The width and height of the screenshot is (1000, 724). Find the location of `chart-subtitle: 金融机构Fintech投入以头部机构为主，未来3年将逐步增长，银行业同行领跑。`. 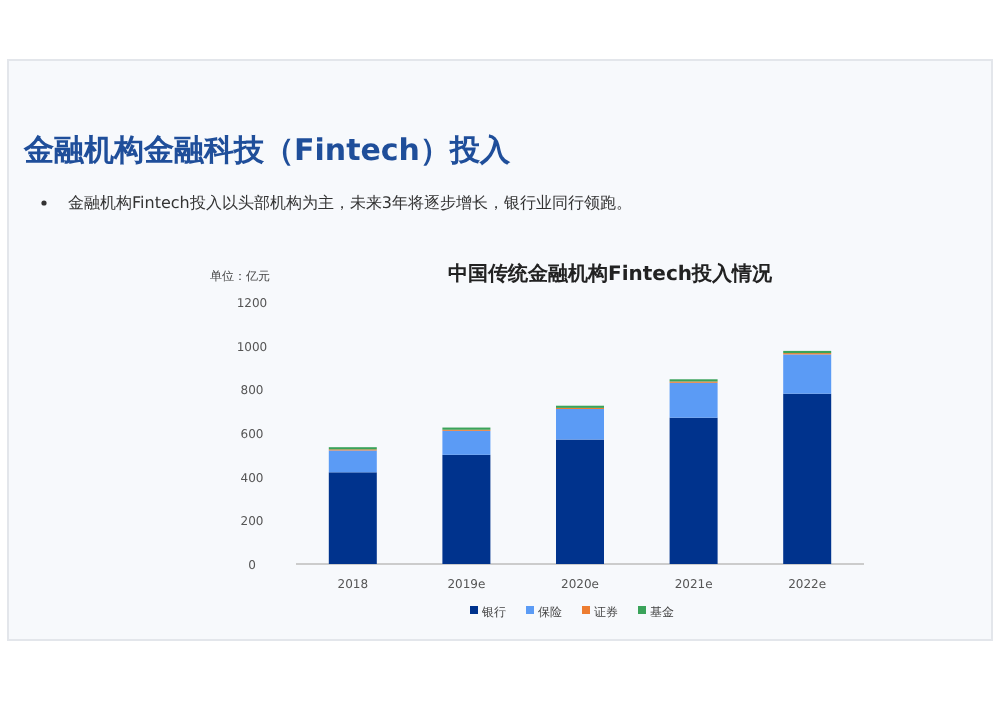

chart-subtitle: 金融机构Fintech投入以头部机构为主，未来3年将逐步增长，银行业同行领跑。 is located at coordinates (350, 203).